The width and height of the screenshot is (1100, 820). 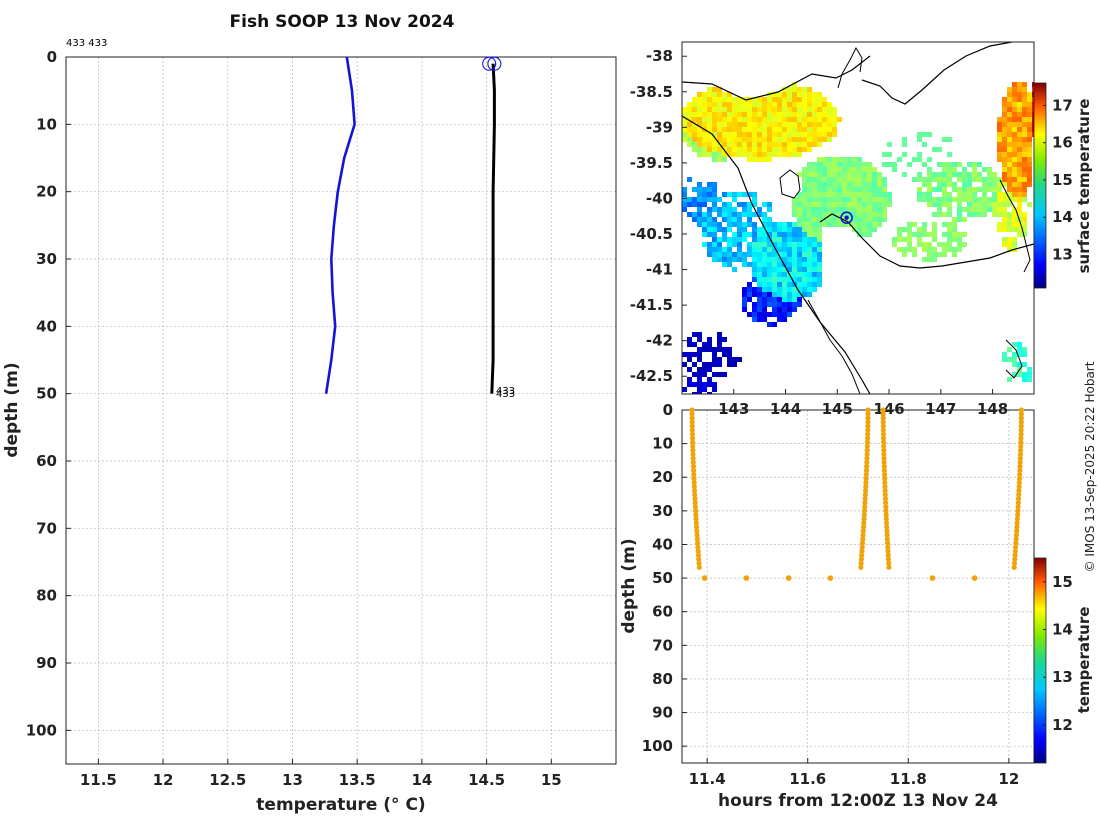 What do you see at coordinates (846, 217) in the screenshot?
I see `map-location-dot` at bounding box center [846, 217].